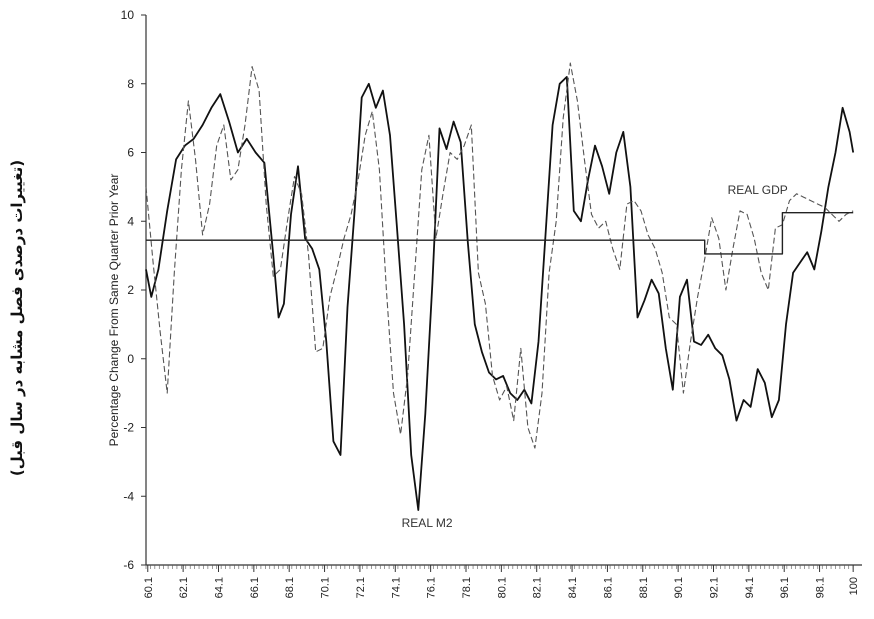 The image size is (874, 619). What do you see at coordinates (427, 523) in the screenshot?
I see `series-label-real-m2: REAL M2` at bounding box center [427, 523].